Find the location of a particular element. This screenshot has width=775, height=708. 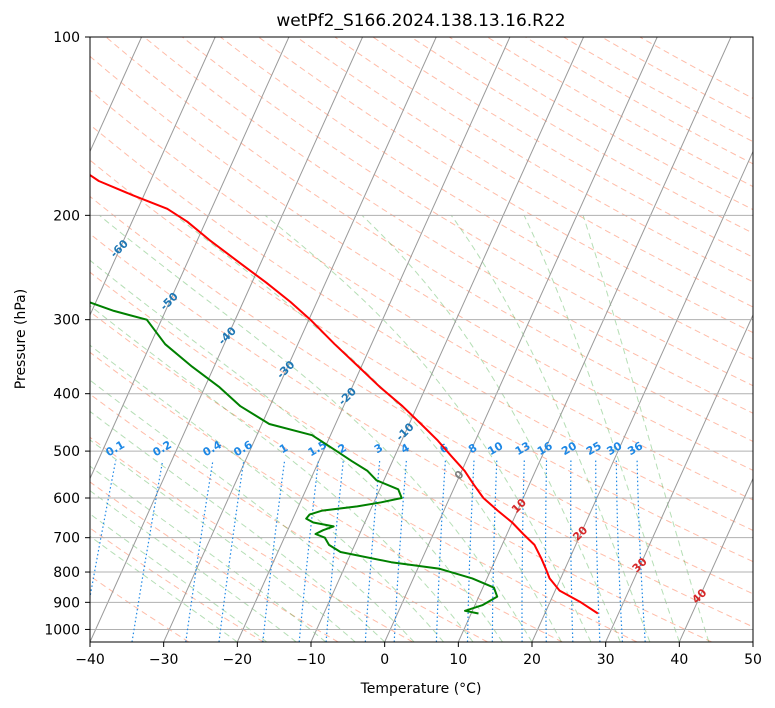

x-tick-label: 50 is located at coordinates (753, 660).